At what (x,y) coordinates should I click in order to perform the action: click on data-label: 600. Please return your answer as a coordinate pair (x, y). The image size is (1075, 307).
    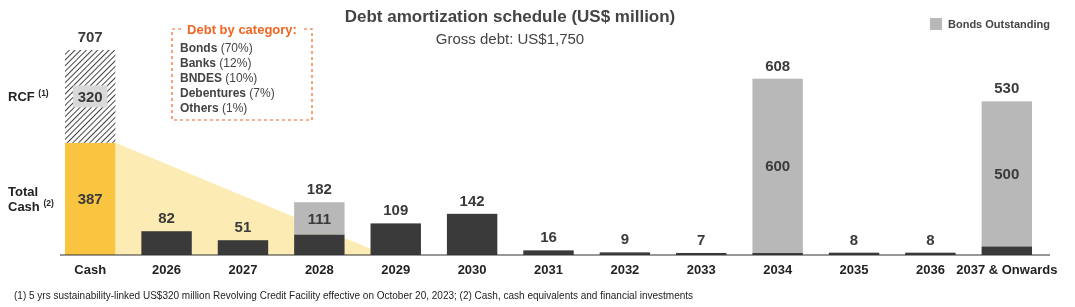
    Looking at the image, I should click on (778, 165).